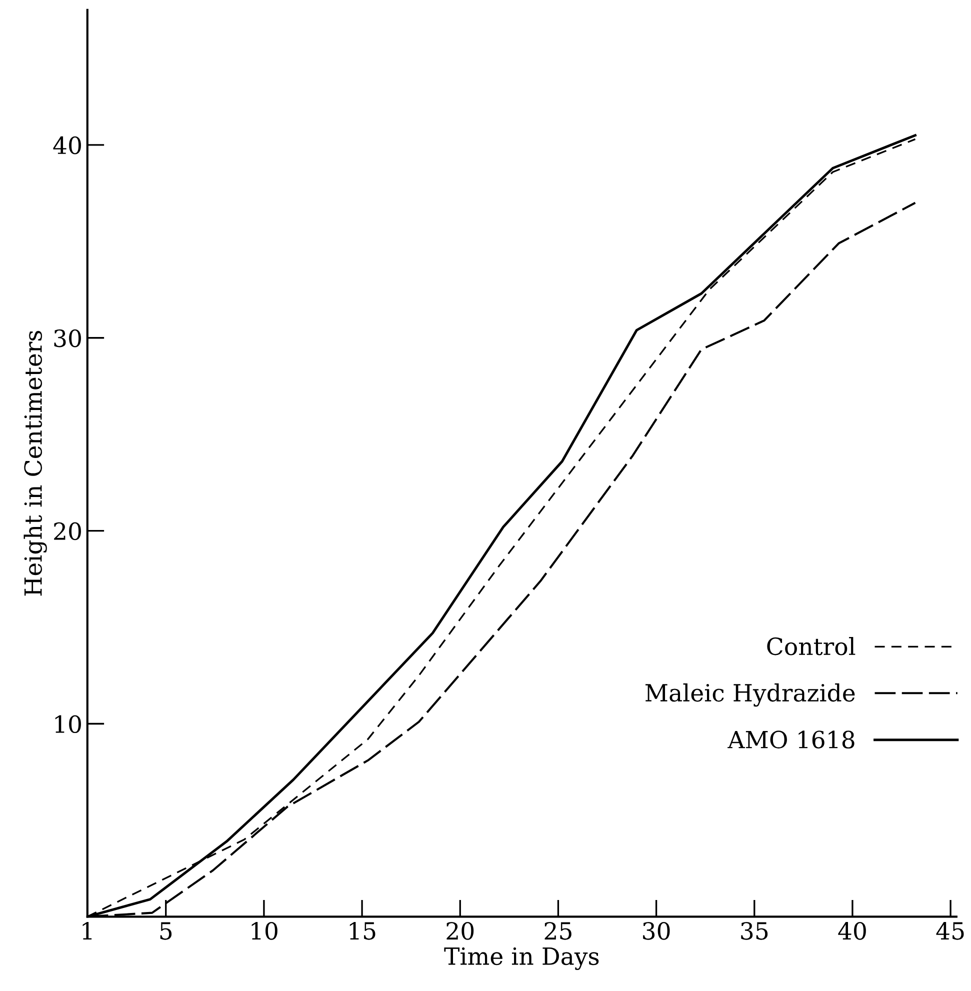  I want to click on x-tick-label: 30, so click(656, 931).